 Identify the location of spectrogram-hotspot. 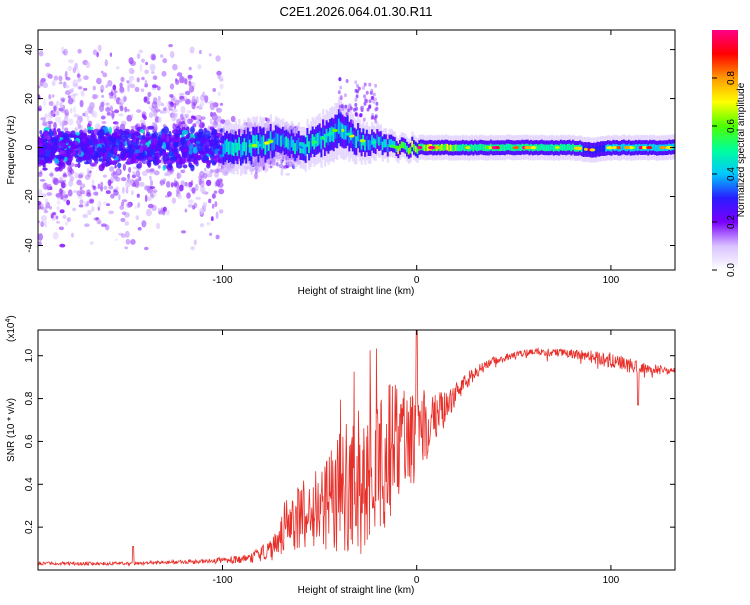
(325, 136).